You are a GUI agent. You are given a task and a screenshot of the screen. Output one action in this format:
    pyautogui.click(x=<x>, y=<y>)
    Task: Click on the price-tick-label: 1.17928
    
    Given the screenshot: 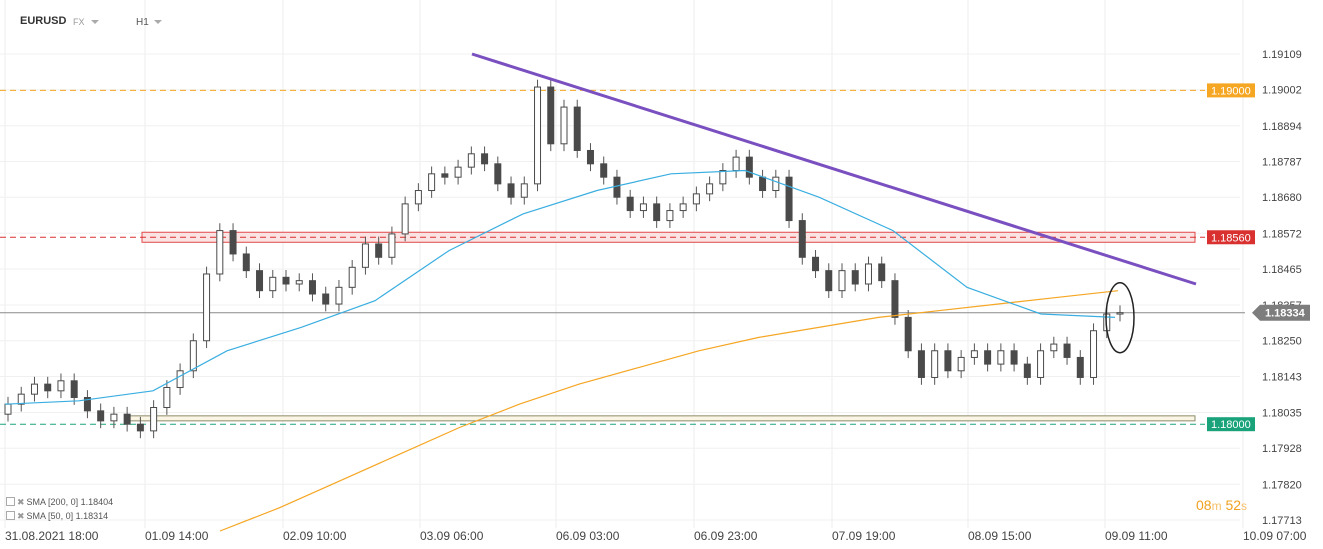 What is the action you would take?
    pyautogui.click(x=1282, y=449)
    